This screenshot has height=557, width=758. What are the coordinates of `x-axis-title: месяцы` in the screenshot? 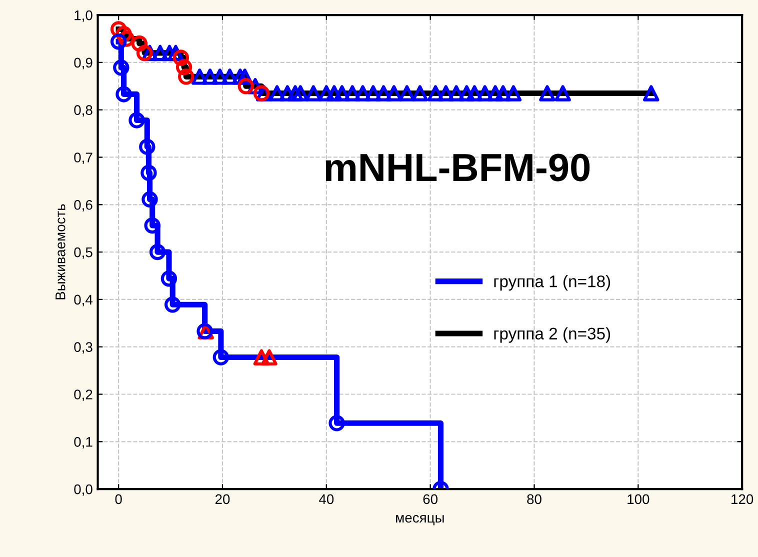 It's located at (420, 520).